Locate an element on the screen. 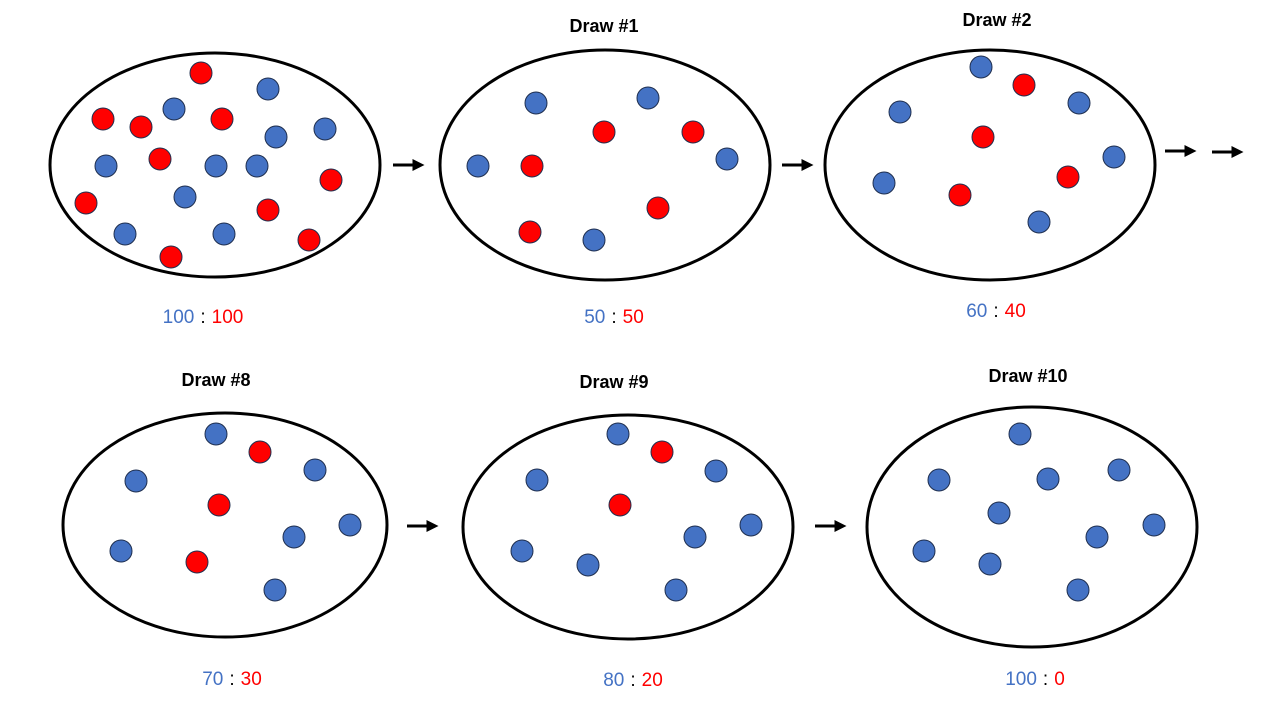 Image resolution: width=1280 pixels, height=720 pixels. ratio: 60:40 is located at coordinates (996, 311).